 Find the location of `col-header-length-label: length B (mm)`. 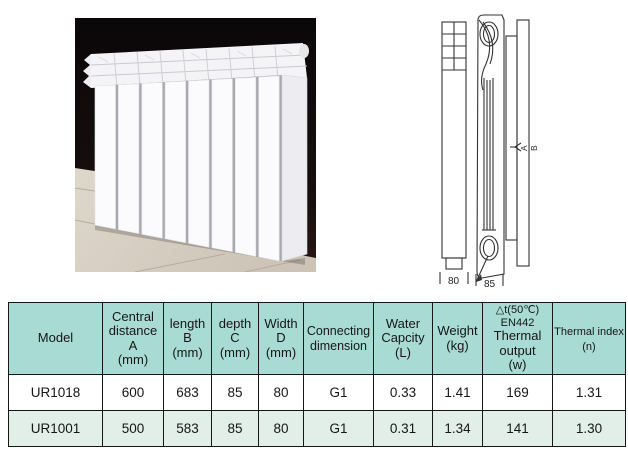

col-header-length-label: length B (mm) is located at coordinates (187, 337).